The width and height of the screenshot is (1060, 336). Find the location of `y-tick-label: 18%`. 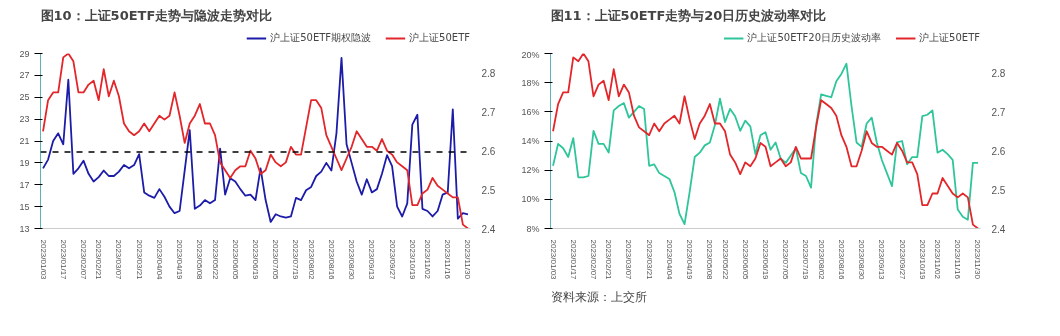

y-tick-label: 18% is located at coordinates (530, 82).